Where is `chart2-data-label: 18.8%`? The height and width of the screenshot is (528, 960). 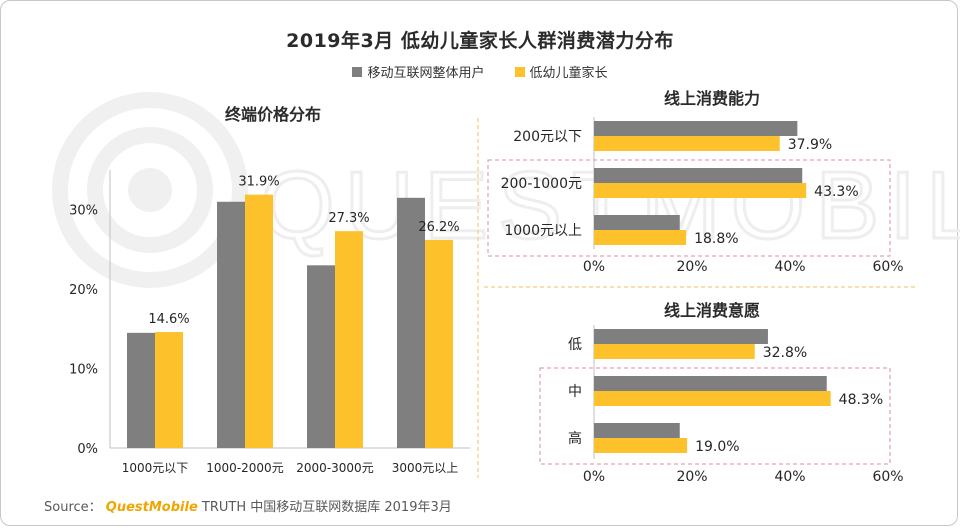 chart2-data-label: 18.8% is located at coordinates (716, 239).